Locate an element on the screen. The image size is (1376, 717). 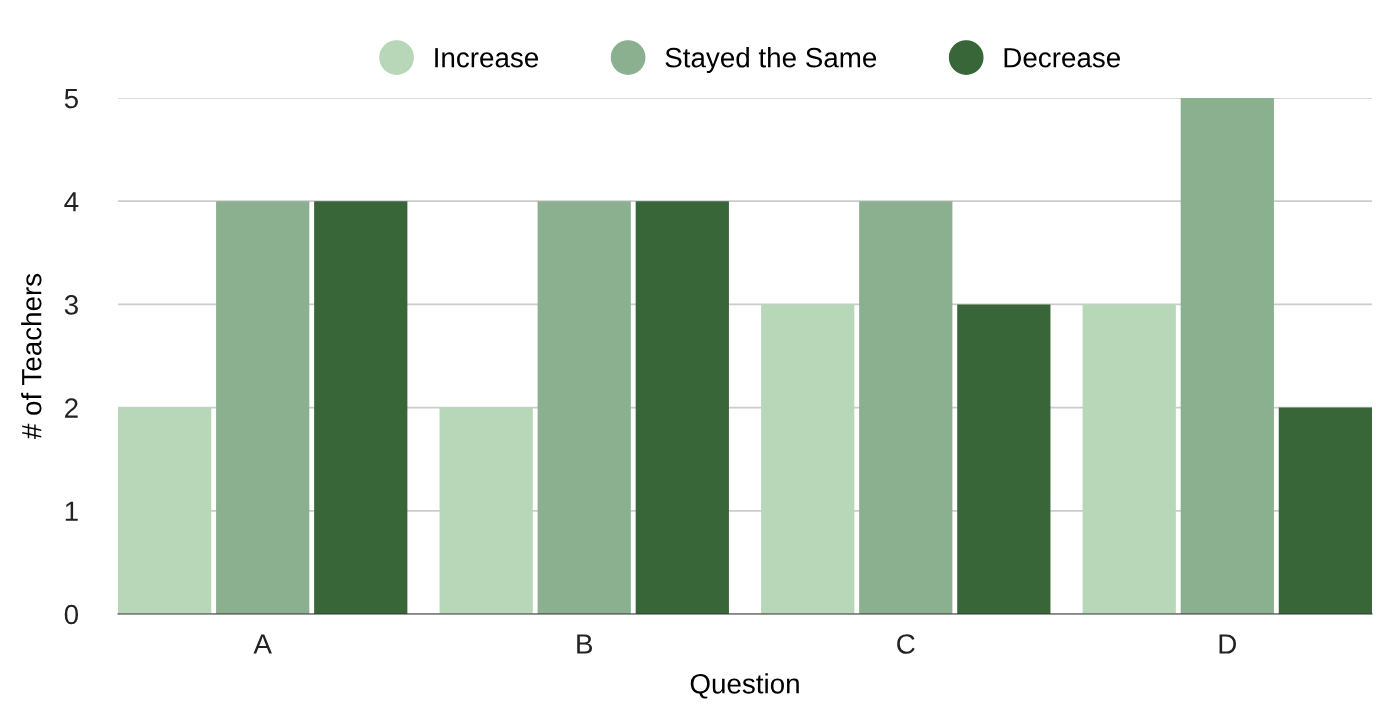
y-tick-label: 2 is located at coordinates (71, 408).